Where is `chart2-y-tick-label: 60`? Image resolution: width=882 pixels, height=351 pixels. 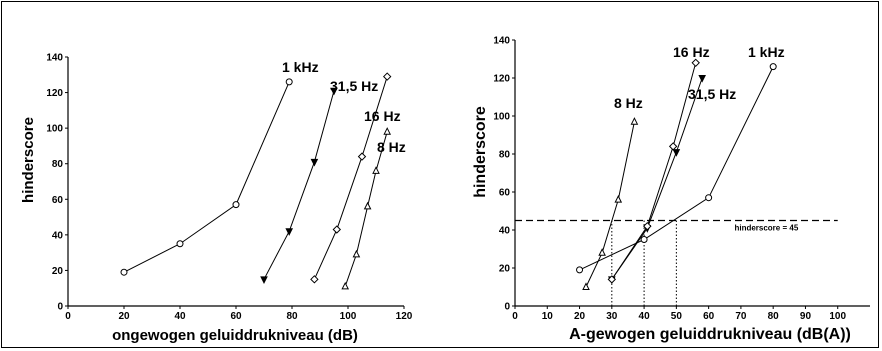 chart2-y-tick-label: 60 is located at coordinates (505, 193).